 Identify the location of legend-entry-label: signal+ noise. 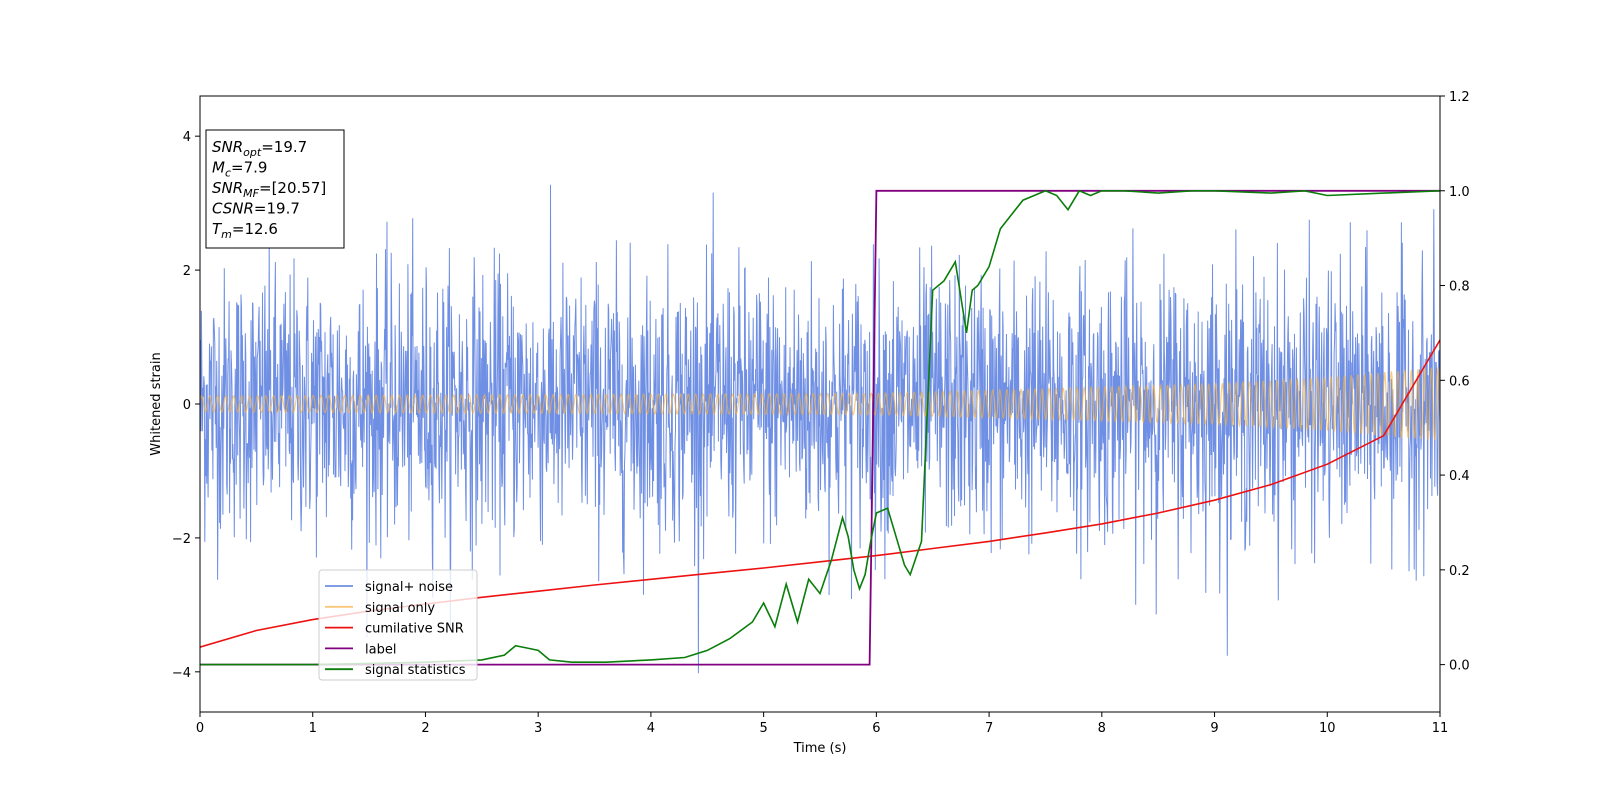
(409, 587).